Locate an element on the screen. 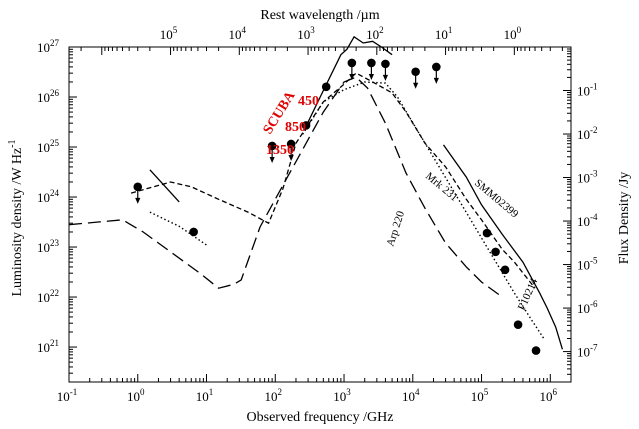 The image size is (639, 429). y-tick-label-right-1-exp: -6 is located at coordinates (594, 304).